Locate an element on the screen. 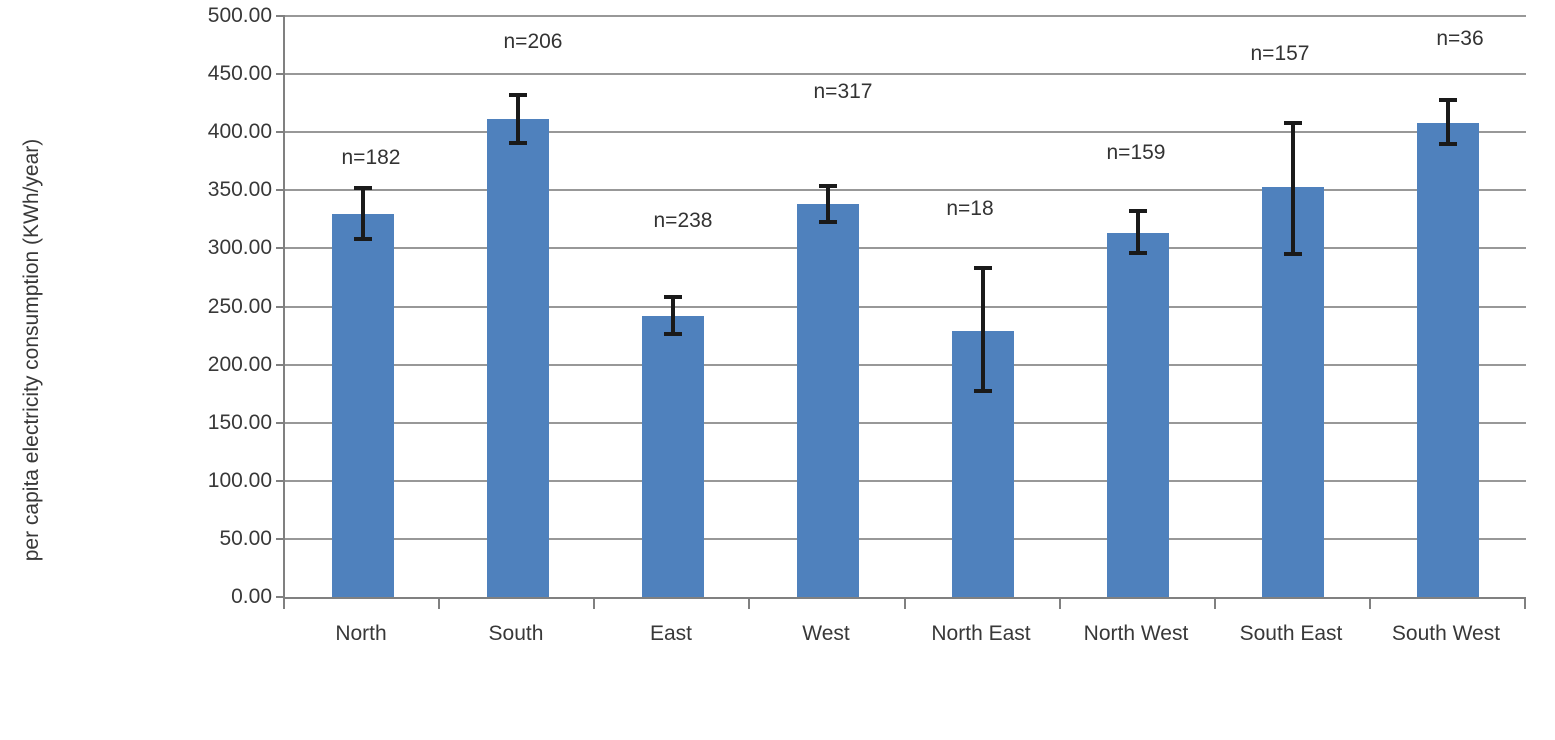  bar-south-west is located at coordinates (1448, 360).